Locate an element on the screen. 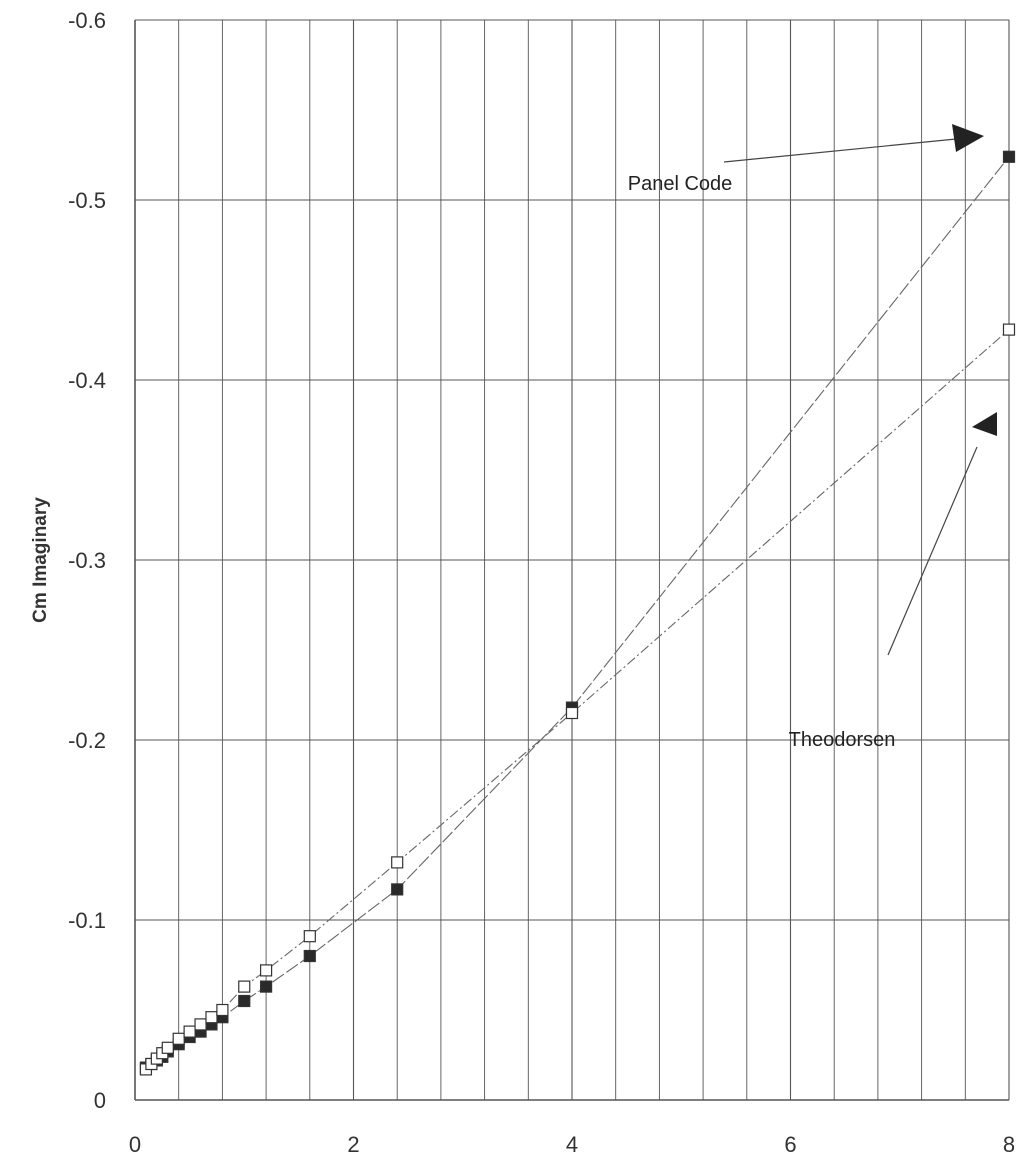  y-tick-label: -0.6 is located at coordinates (87, 20).